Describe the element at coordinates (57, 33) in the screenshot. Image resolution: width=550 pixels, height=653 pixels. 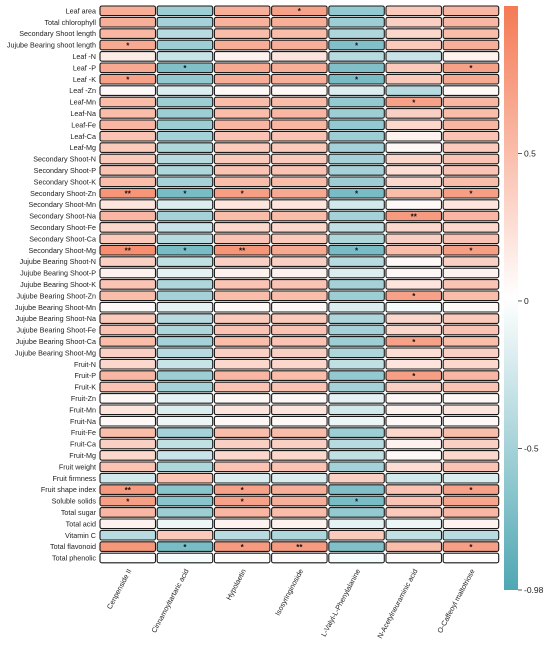
I see `row-label: Secondary Shoot length` at that location.